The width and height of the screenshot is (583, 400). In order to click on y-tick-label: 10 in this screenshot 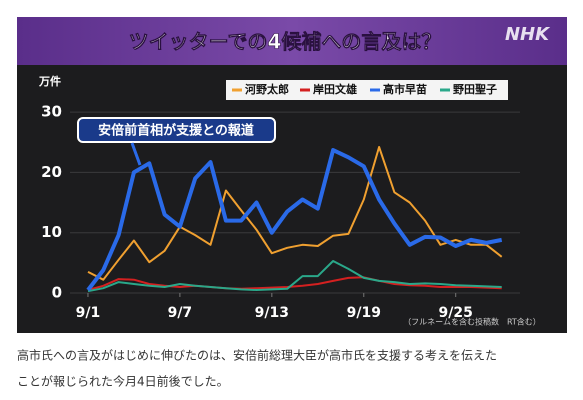, I will do `click(51, 232)`.